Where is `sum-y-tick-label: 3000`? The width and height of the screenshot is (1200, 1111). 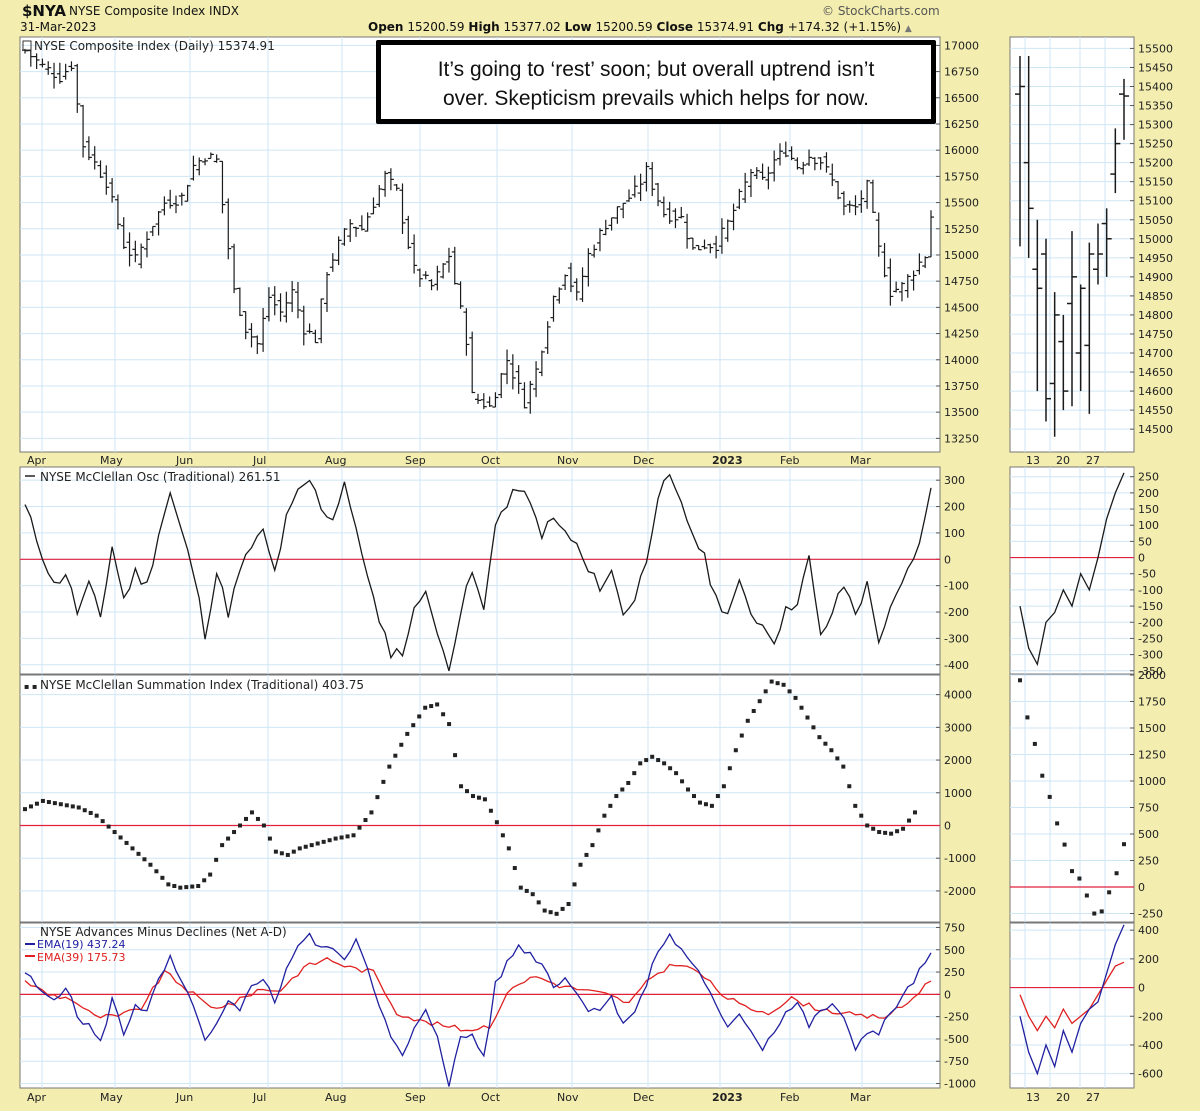
sum-y-tick-label: 3000 is located at coordinates (958, 727).